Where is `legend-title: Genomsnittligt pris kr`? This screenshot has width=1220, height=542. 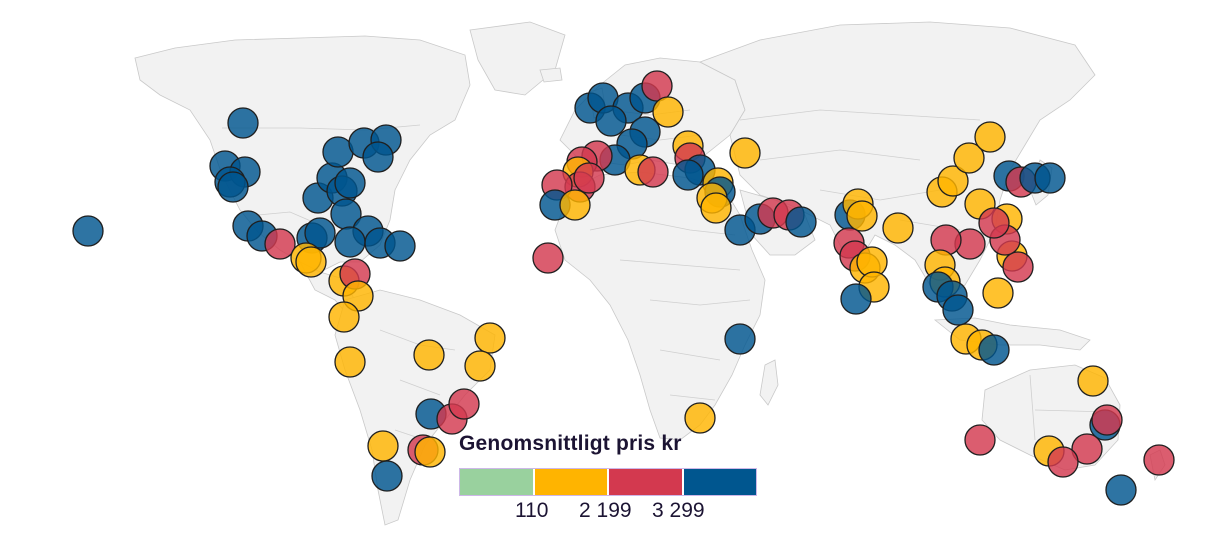
legend-title: Genomsnittligt pris kr is located at coordinates (570, 443).